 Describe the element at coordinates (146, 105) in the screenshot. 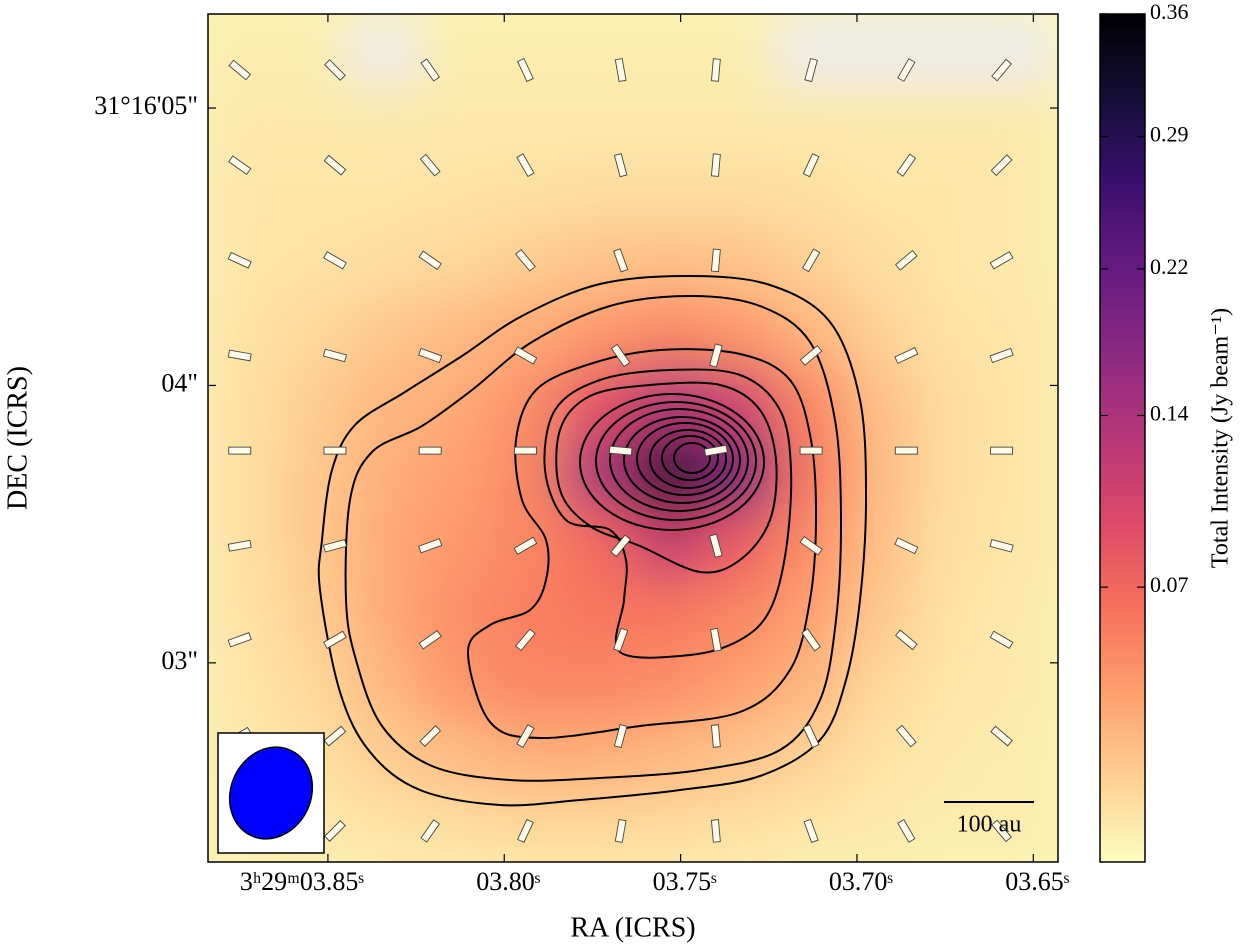

I see `y-tick-label: 31°16'05"` at that location.